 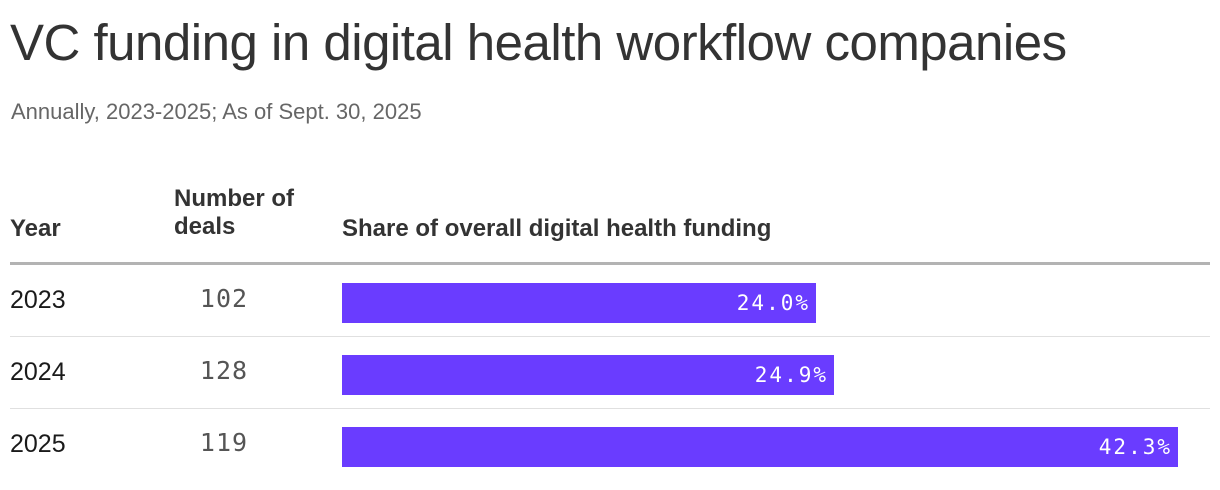 I want to click on column-header-year: Year, so click(x=35, y=228).